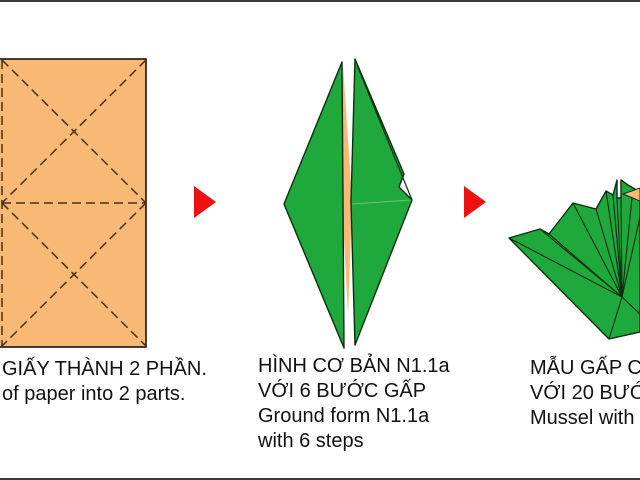 This screenshot has height=480, width=640. I want to click on step2-caption-line-en-1: Ground form N1.1a, so click(344, 416).